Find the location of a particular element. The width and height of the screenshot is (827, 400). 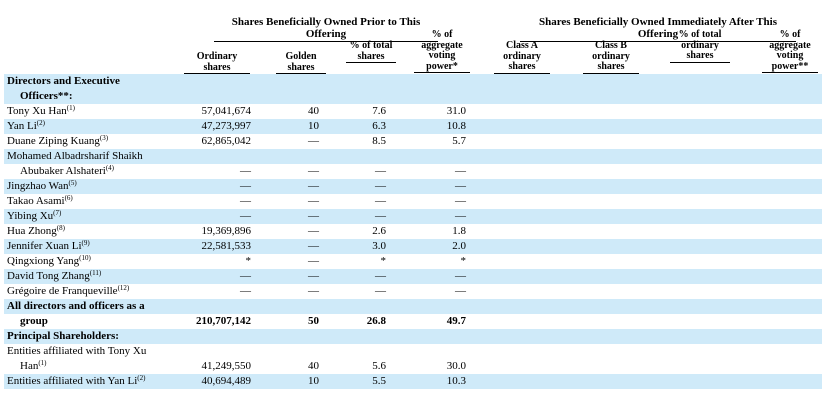

row-name-text: Takao Asami is located at coordinates (36, 201).